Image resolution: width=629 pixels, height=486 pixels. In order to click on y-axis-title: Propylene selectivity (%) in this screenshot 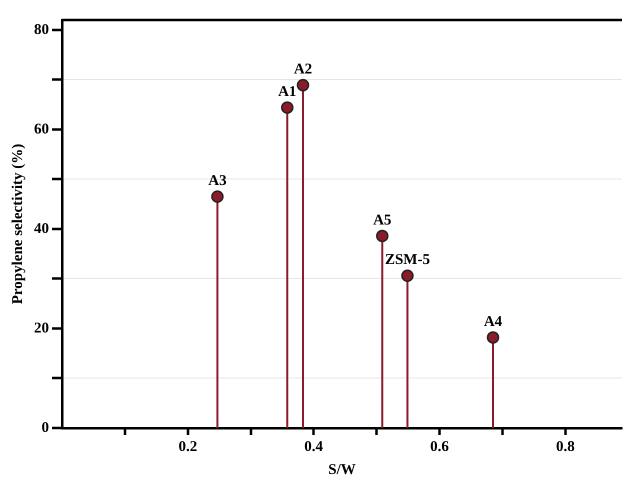, I will do `click(18, 224)`.